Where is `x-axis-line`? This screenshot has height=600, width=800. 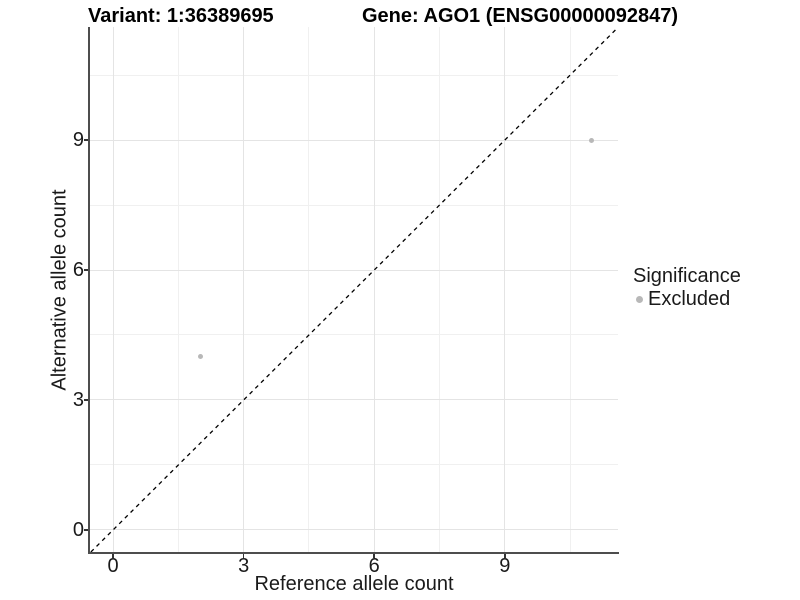 x-axis-line is located at coordinates (353, 553).